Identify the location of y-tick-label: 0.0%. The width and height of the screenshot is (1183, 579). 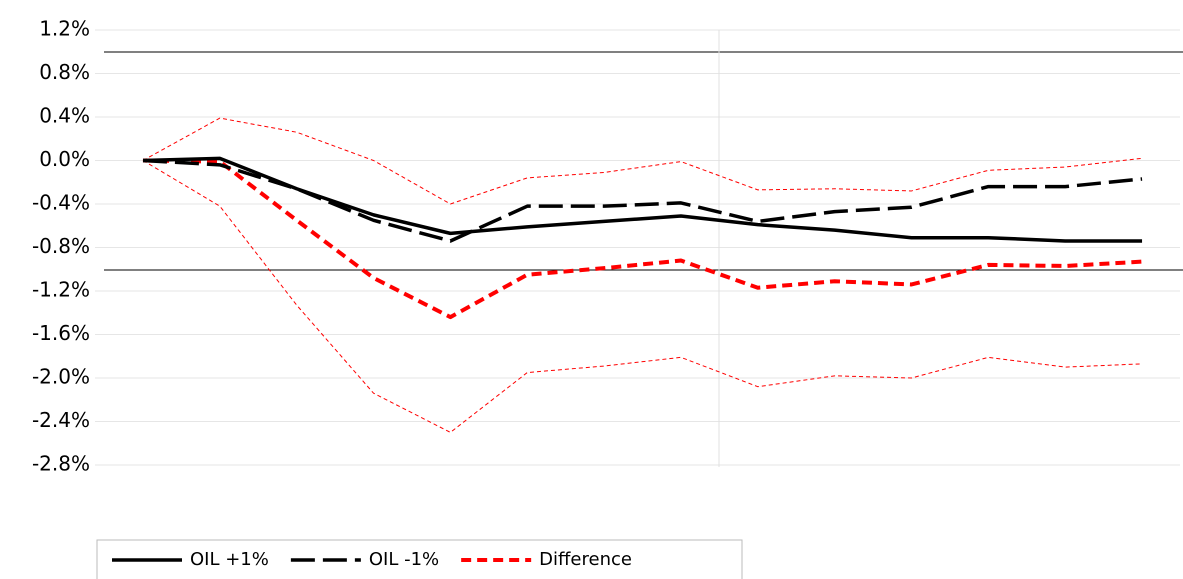
(64, 159).